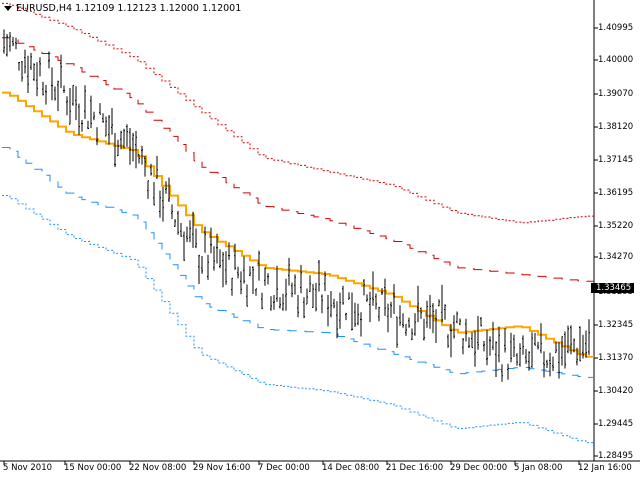 This screenshot has width=640, height=480. I want to click on price-label: 1.29445, so click(616, 424).